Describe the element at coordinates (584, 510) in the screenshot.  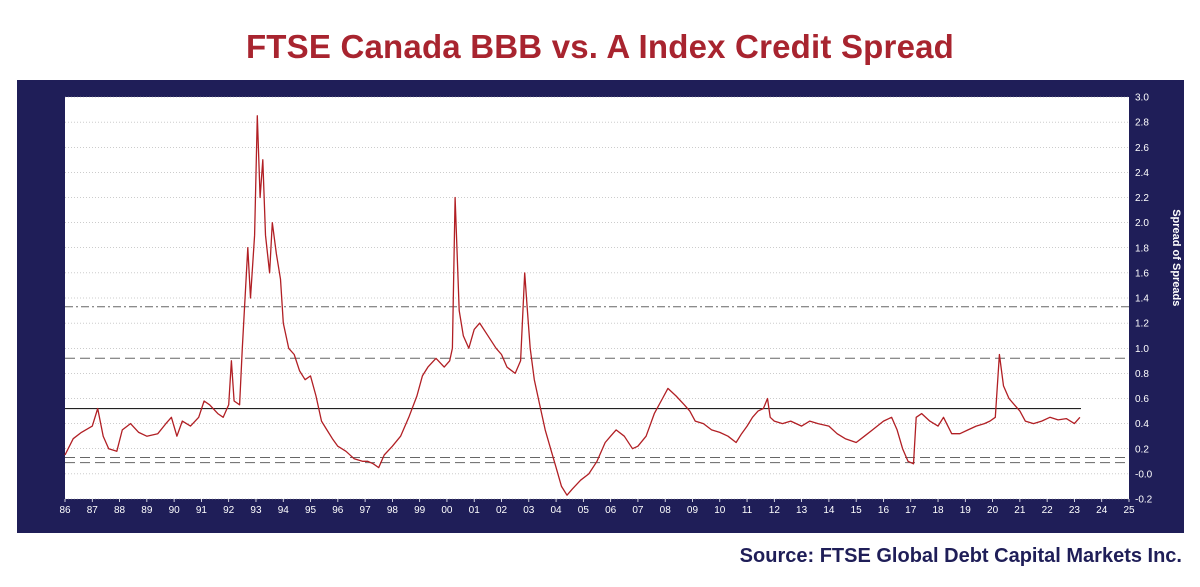
I see `x-tick-label: 05` at that location.